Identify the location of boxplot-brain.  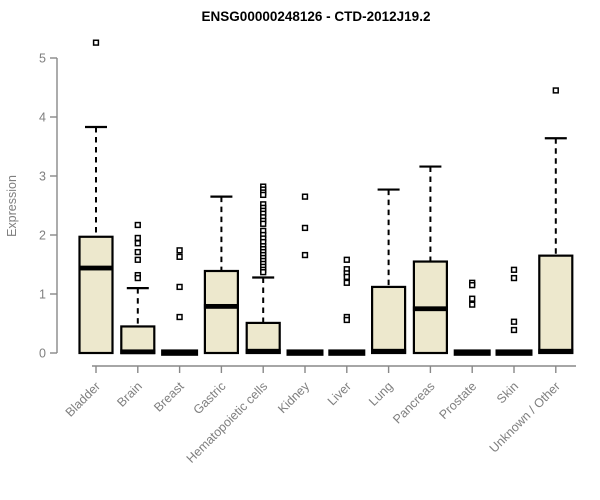
(138, 288).